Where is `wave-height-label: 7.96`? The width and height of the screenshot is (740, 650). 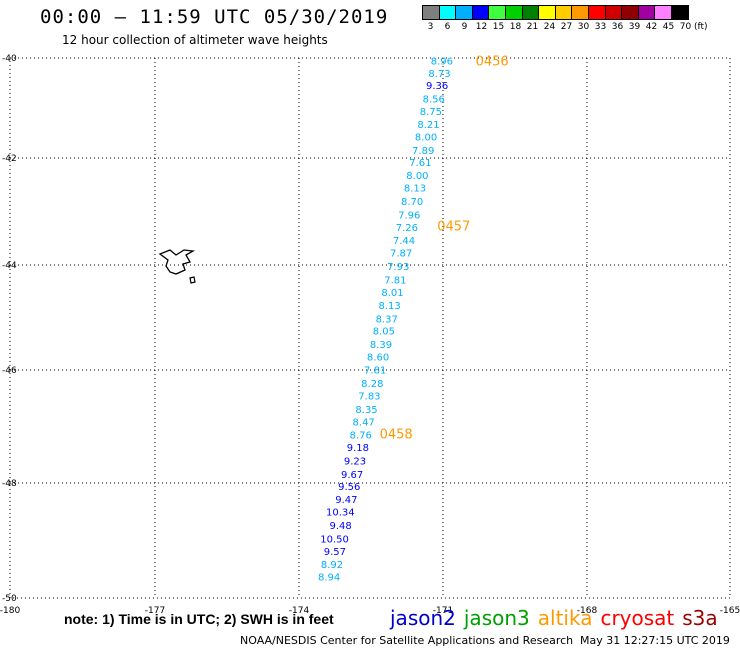 wave-height-label: 7.96 is located at coordinates (409, 216).